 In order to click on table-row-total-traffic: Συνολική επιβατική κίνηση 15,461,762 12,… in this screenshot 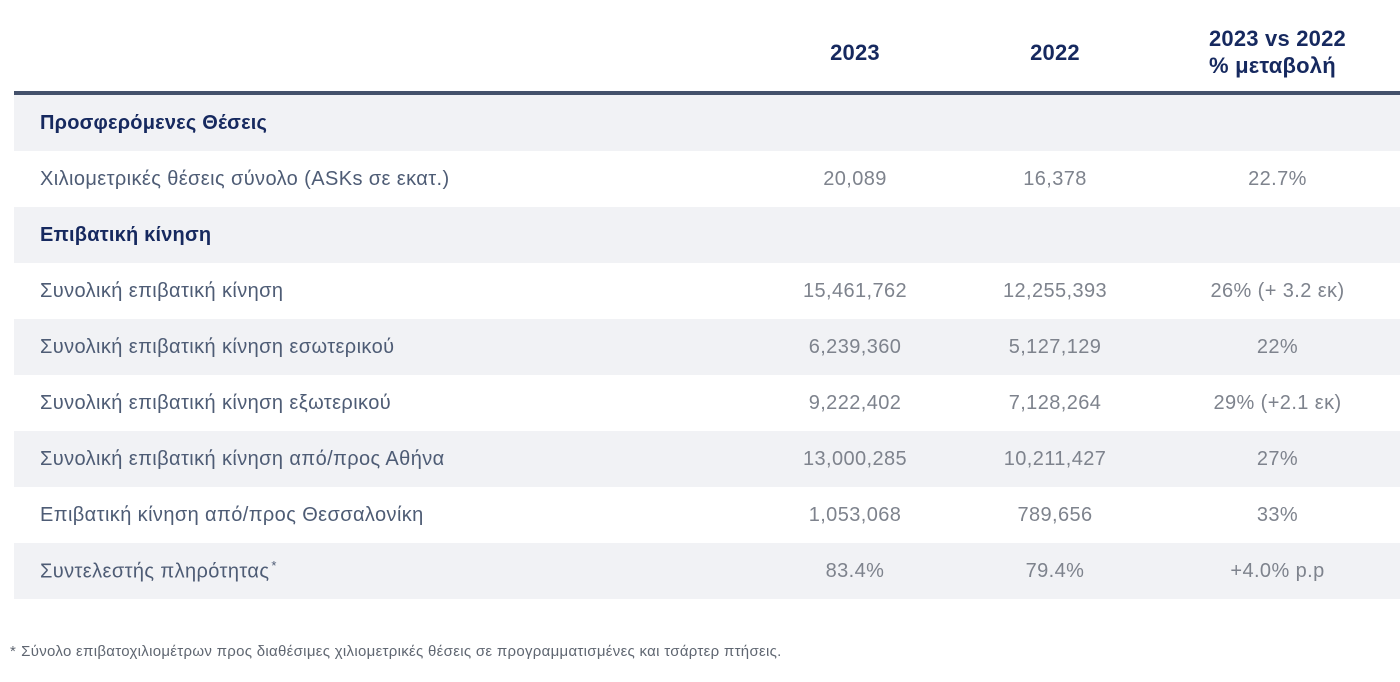, I will do `click(707, 291)`.